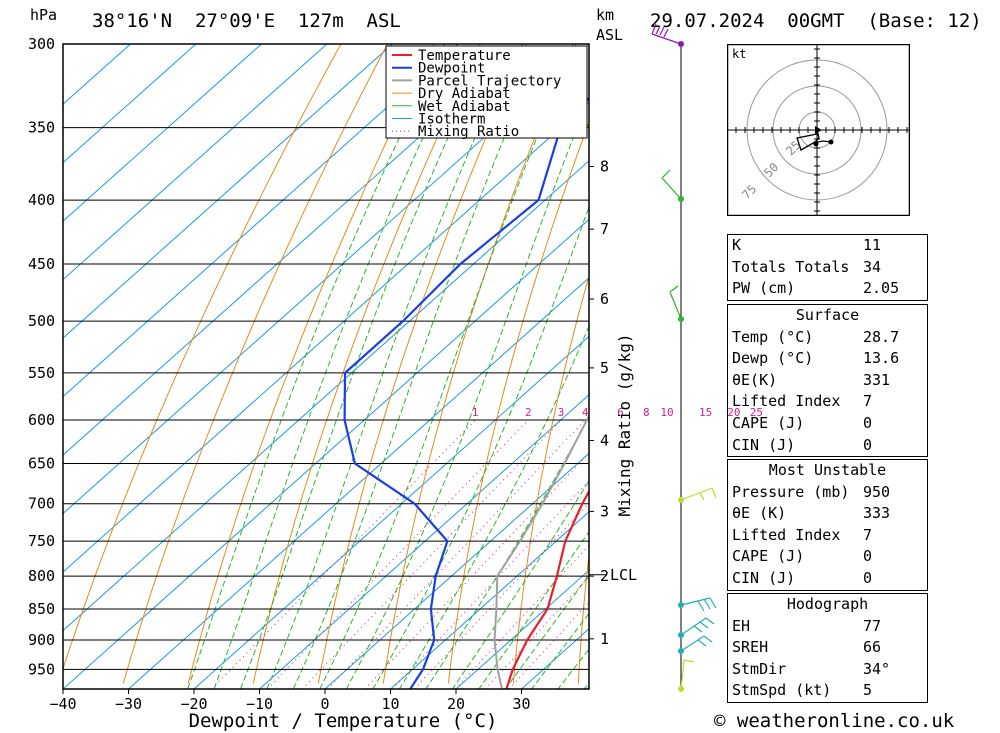 This screenshot has height=733, width=1000. What do you see at coordinates (786, 401) in the screenshot?
I see `index-label: Lifted Index` at bounding box center [786, 401].